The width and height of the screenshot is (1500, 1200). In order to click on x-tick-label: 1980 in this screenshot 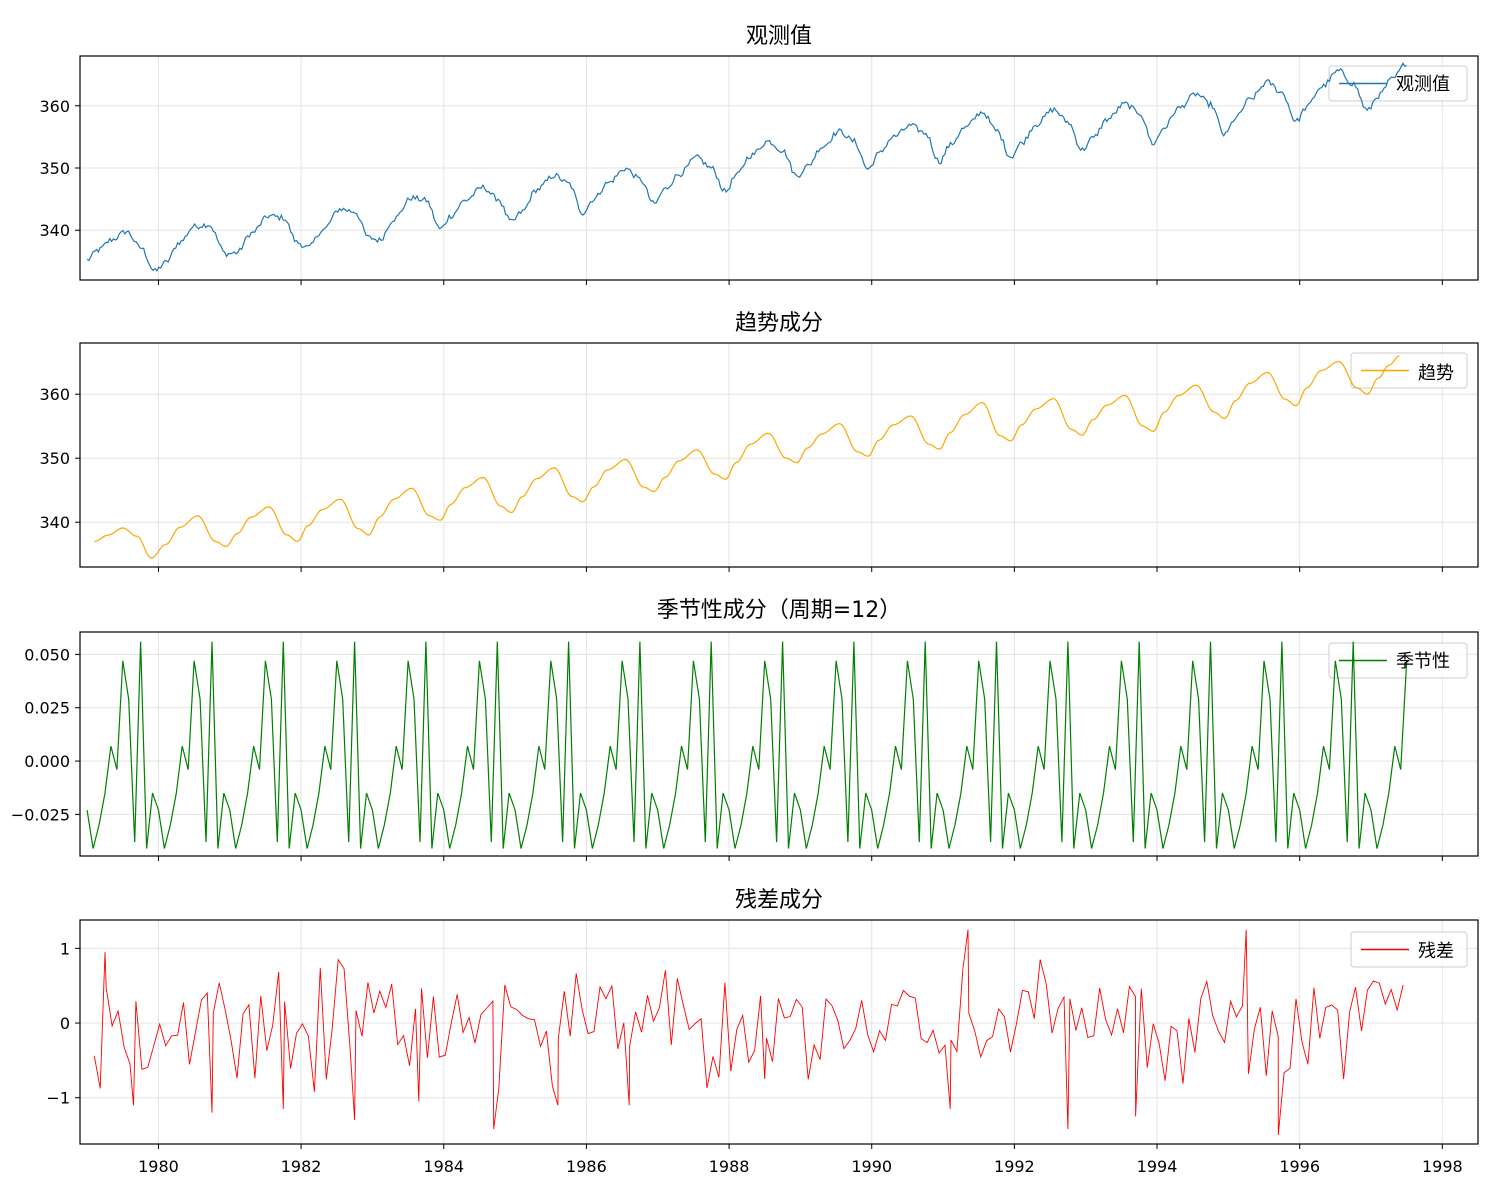, I will do `click(158, 1166)`.